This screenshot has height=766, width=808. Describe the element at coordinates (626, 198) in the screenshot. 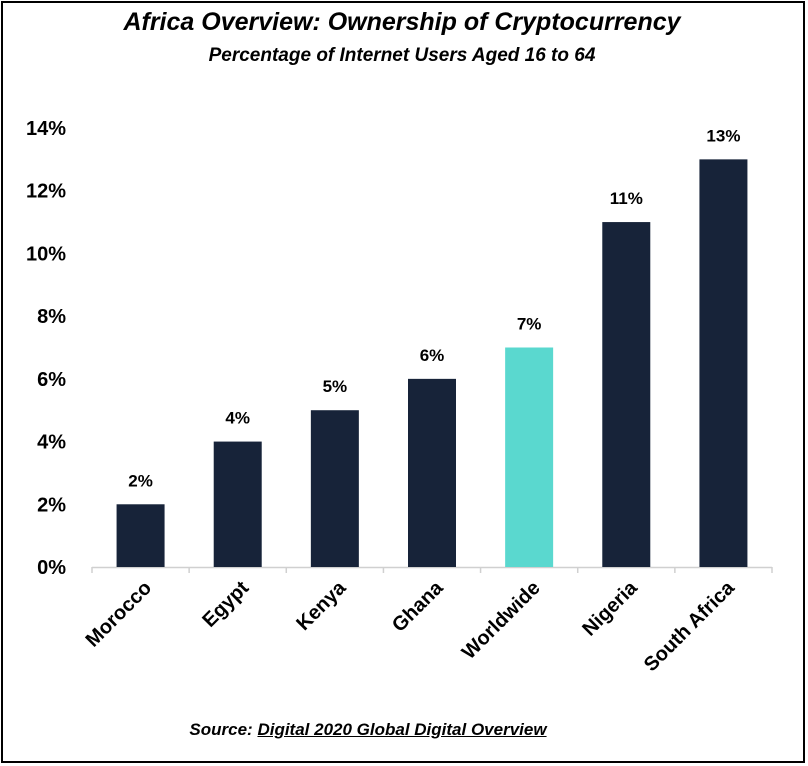

I see `data-label: 11%` at that location.